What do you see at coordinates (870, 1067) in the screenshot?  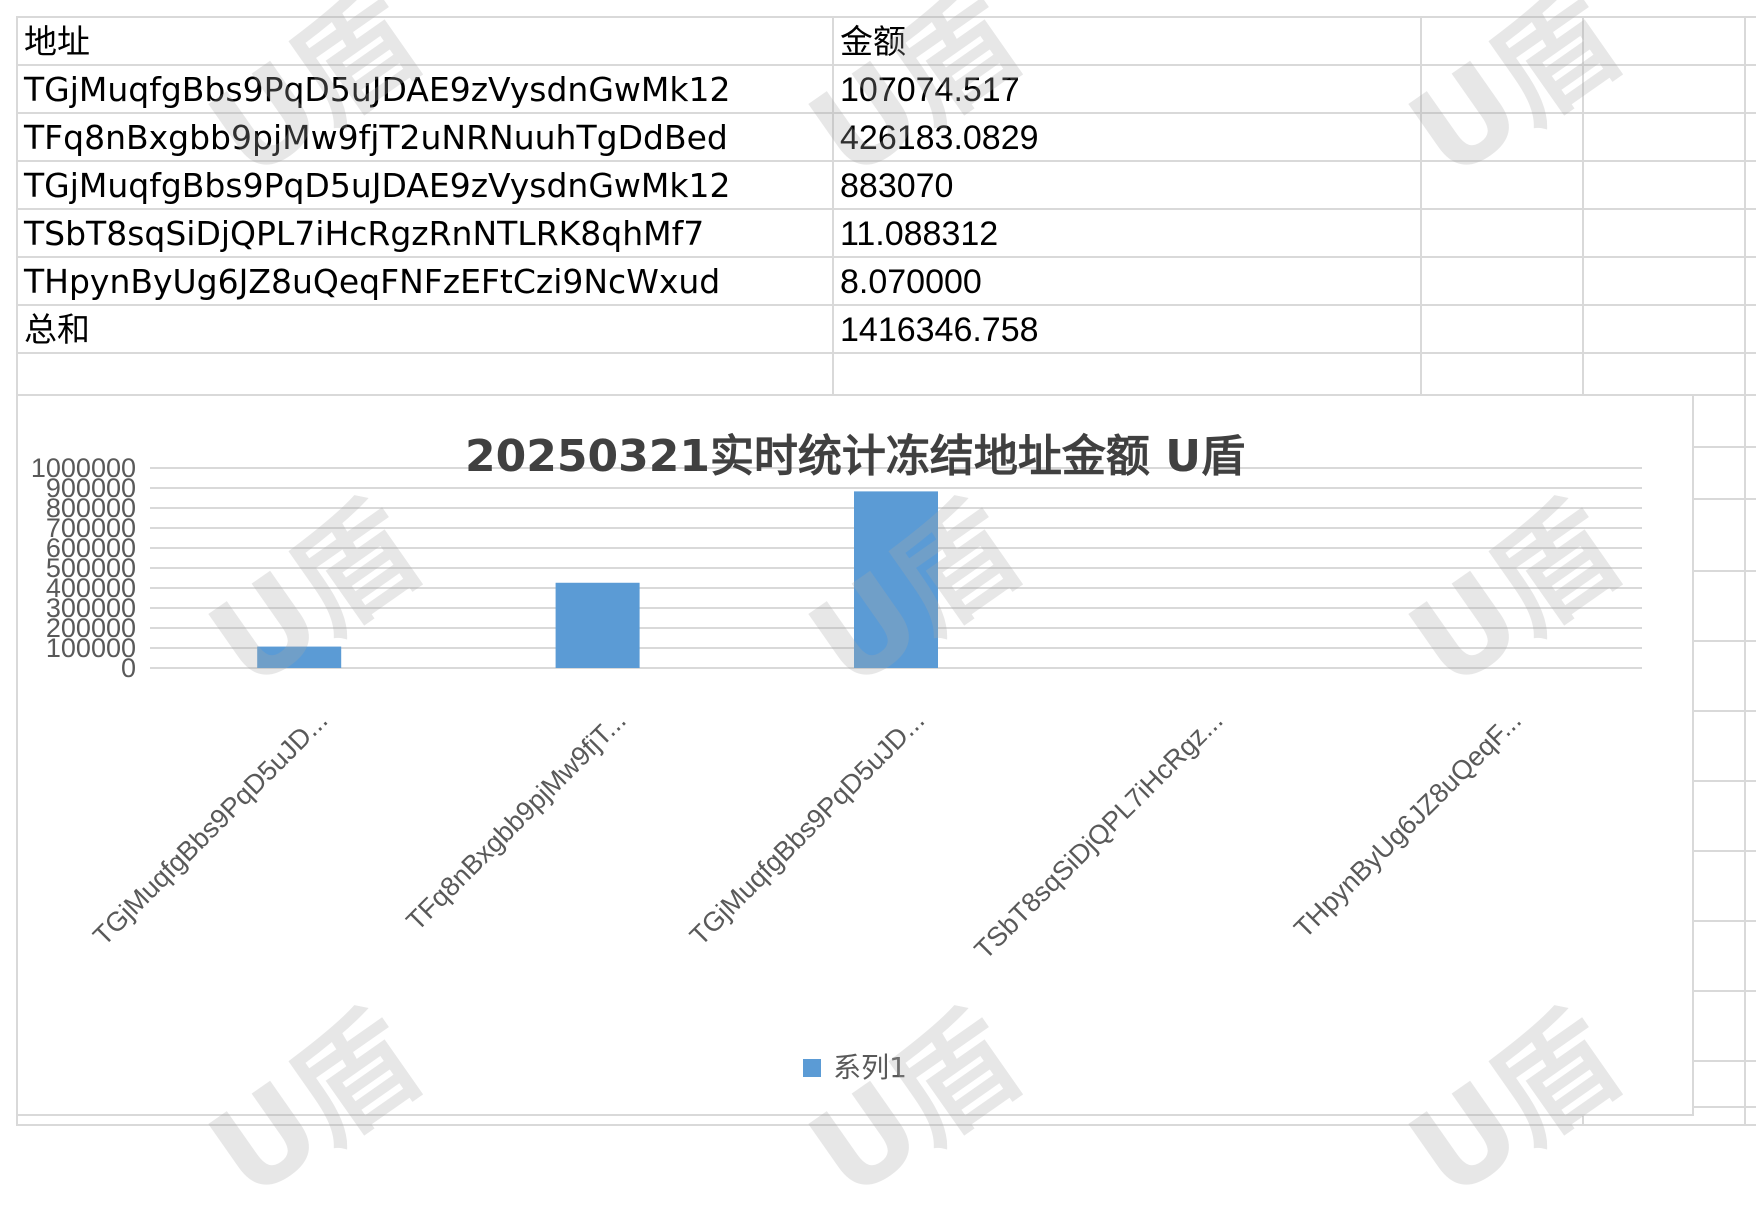 I see `legend-label: 系列1` at bounding box center [870, 1067].